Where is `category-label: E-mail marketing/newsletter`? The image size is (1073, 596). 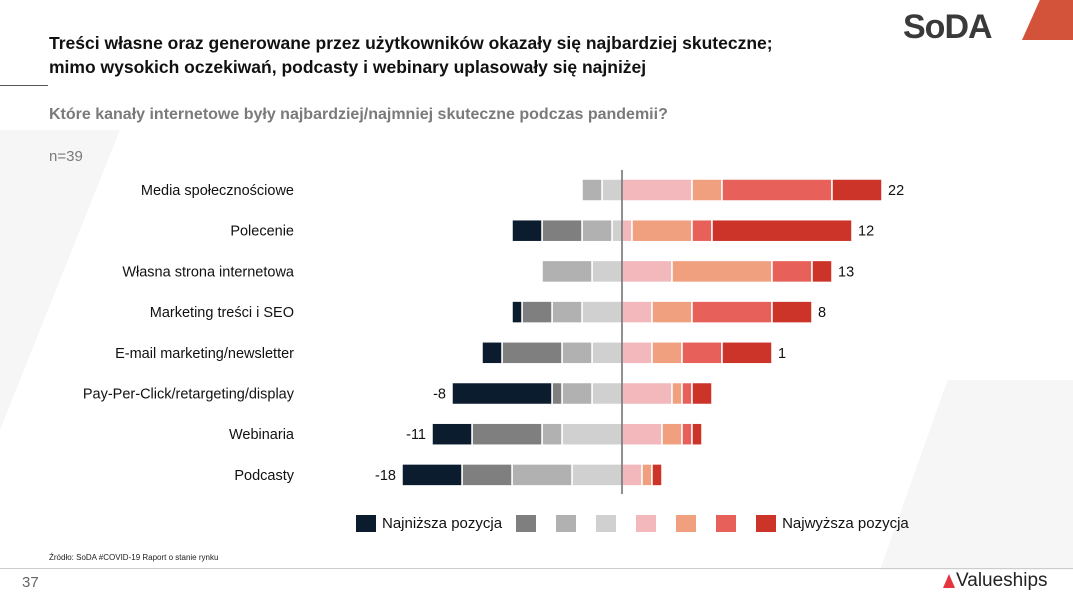
category-label: E-mail marketing/newsletter is located at coordinates (204, 354).